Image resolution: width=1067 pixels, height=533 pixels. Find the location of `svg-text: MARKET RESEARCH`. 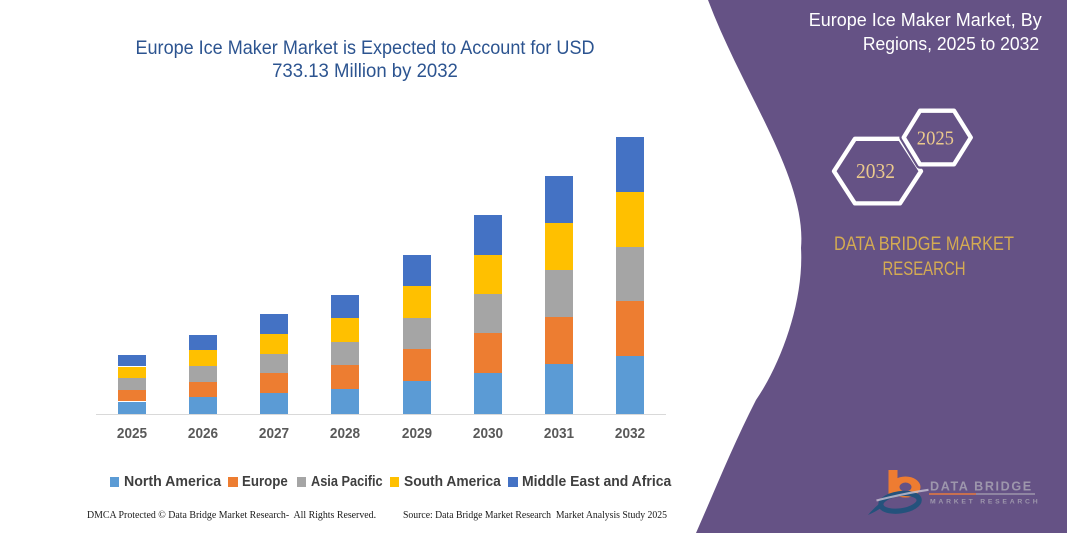

svg-text: MARKET RESEARCH is located at coordinates (985, 502).